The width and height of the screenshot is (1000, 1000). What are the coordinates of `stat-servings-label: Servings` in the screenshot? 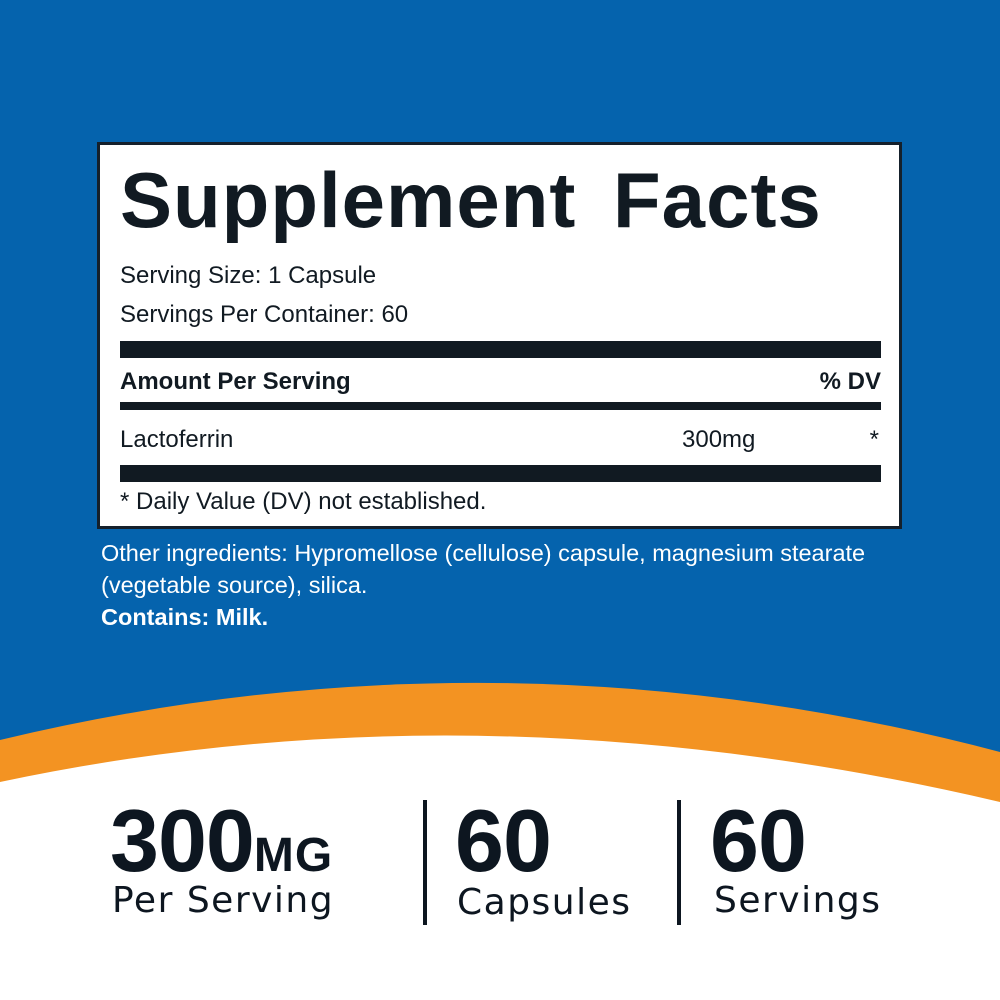 It's located at (798, 900).